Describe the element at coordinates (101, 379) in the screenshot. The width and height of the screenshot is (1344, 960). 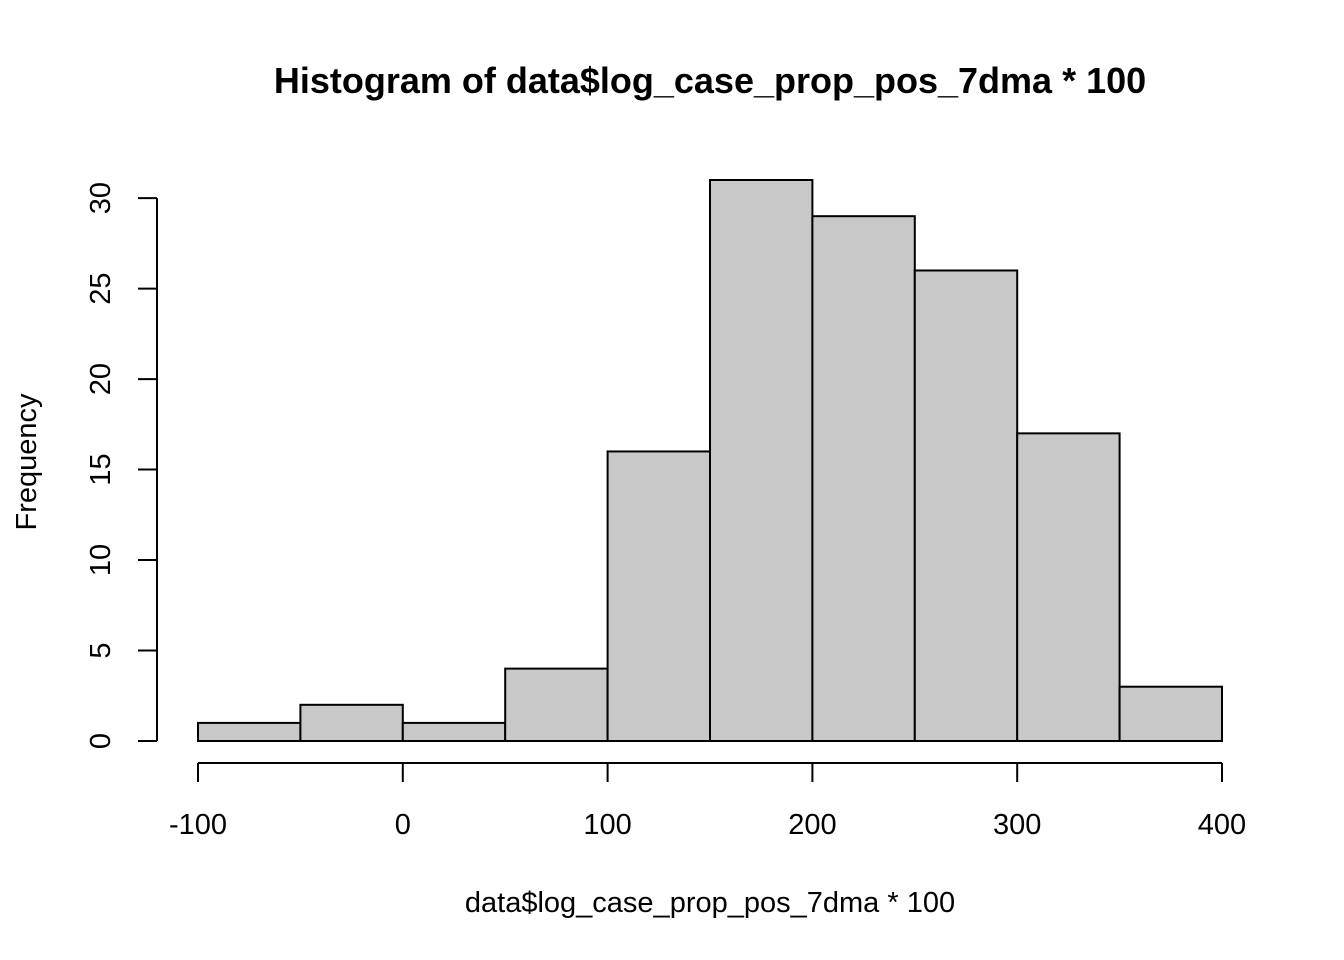
I see `y-tick-label: 20` at that location.